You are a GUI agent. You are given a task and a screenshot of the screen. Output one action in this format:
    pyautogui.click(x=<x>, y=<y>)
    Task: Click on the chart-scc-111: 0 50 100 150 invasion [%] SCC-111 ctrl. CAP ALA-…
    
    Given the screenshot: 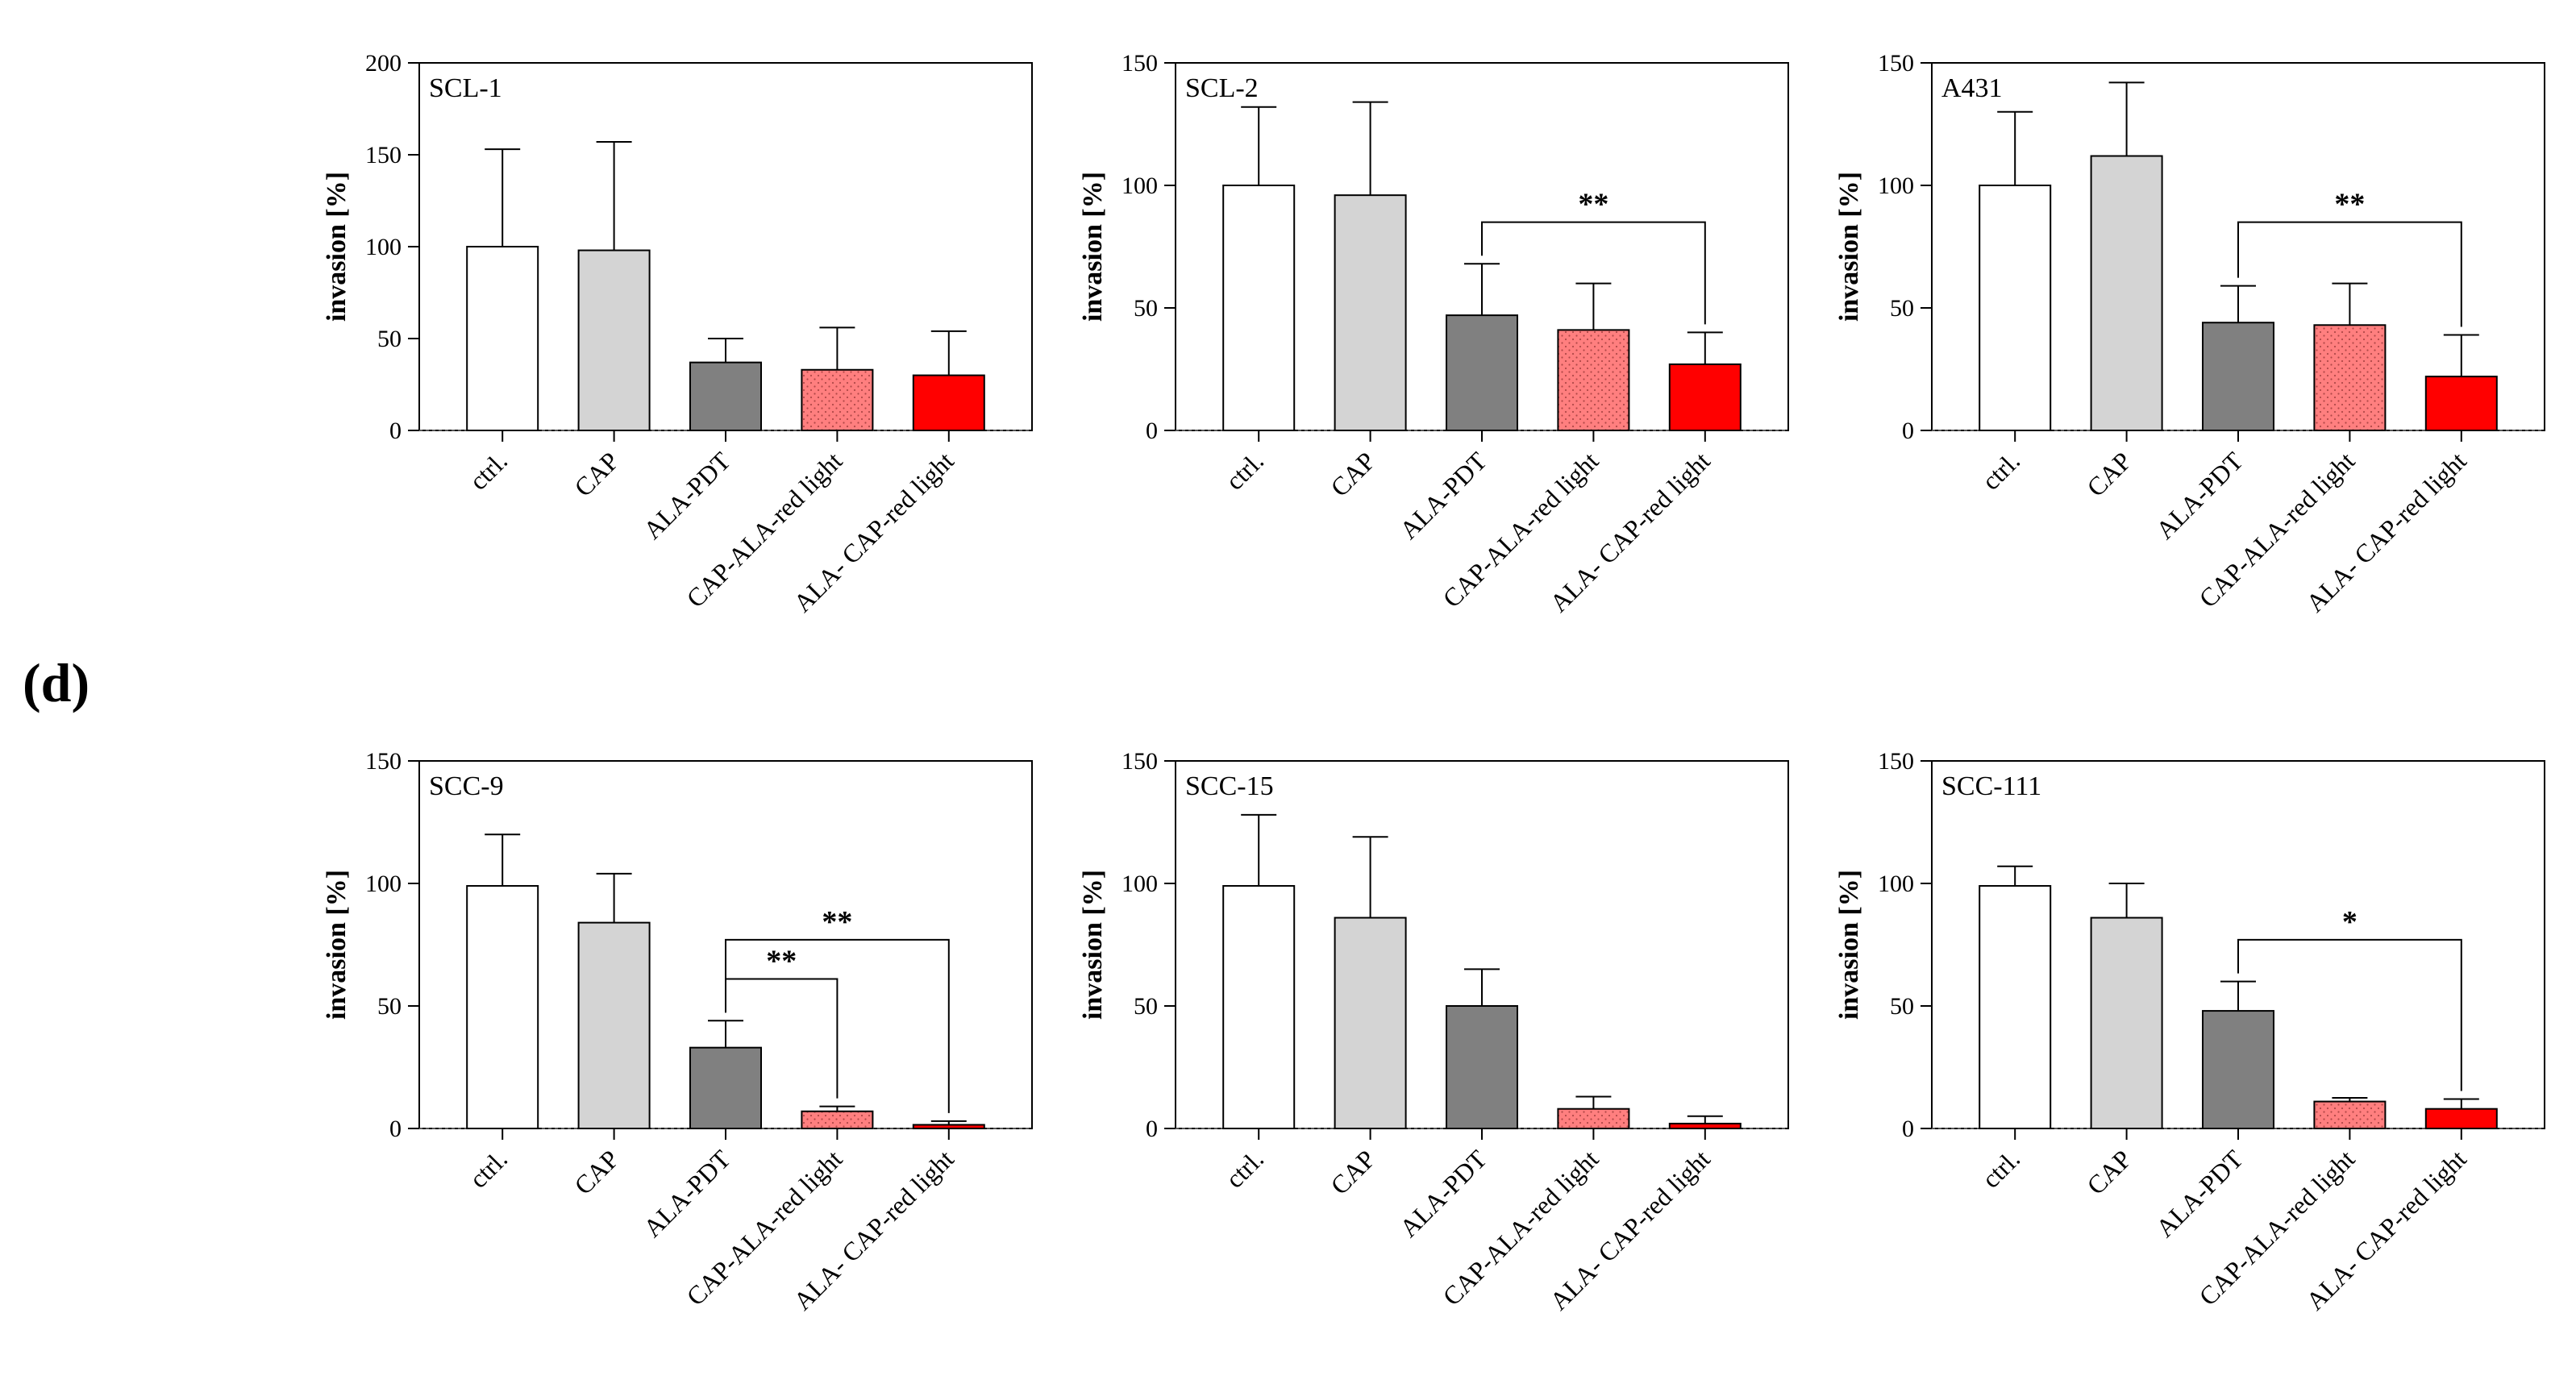 What is the action you would take?
    pyautogui.click(x=2189, y=1031)
    